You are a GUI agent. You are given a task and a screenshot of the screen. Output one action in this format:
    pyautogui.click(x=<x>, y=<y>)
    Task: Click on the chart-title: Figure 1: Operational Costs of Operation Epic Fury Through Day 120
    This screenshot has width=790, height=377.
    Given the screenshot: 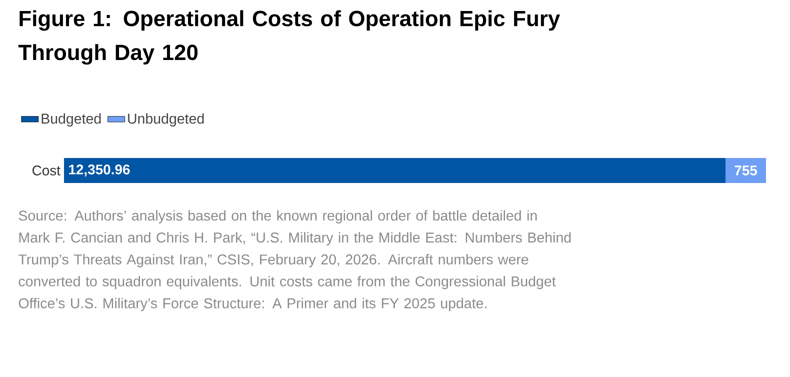 What is the action you would take?
    pyautogui.click(x=289, y=37)
    